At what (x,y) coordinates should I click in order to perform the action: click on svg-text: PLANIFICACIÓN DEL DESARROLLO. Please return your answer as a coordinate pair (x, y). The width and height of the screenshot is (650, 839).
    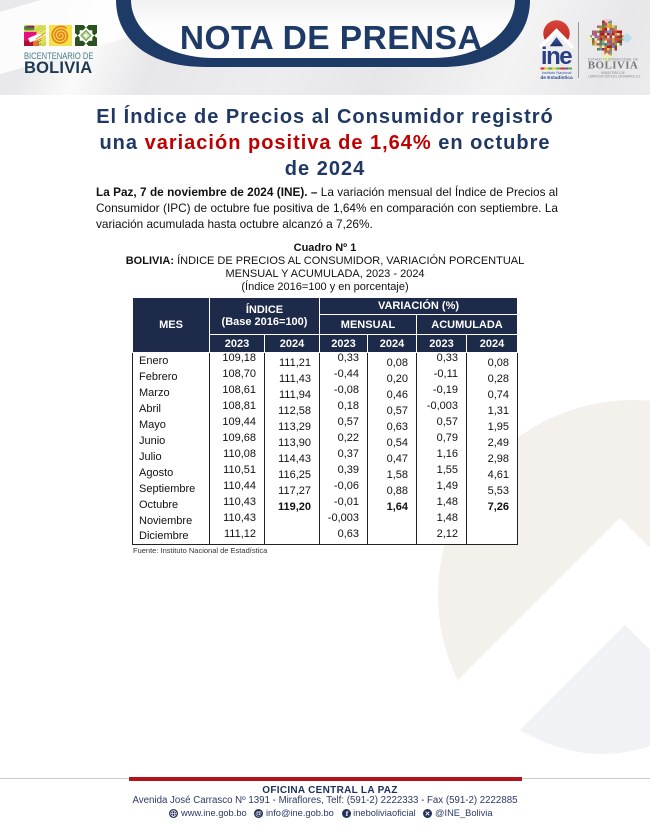
    Looking at the image, I should click on (614, 76).